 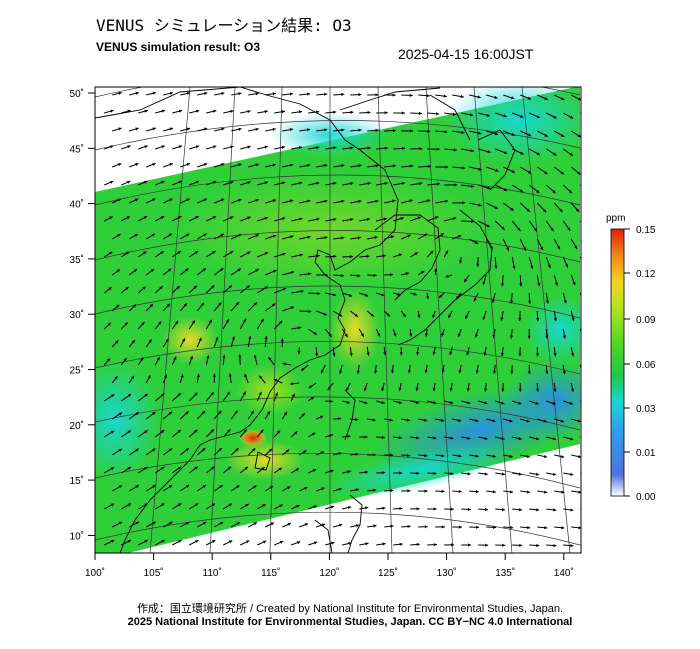 I want to click on colorbar-tick-label: 0.09, so click(x=646, y=320).